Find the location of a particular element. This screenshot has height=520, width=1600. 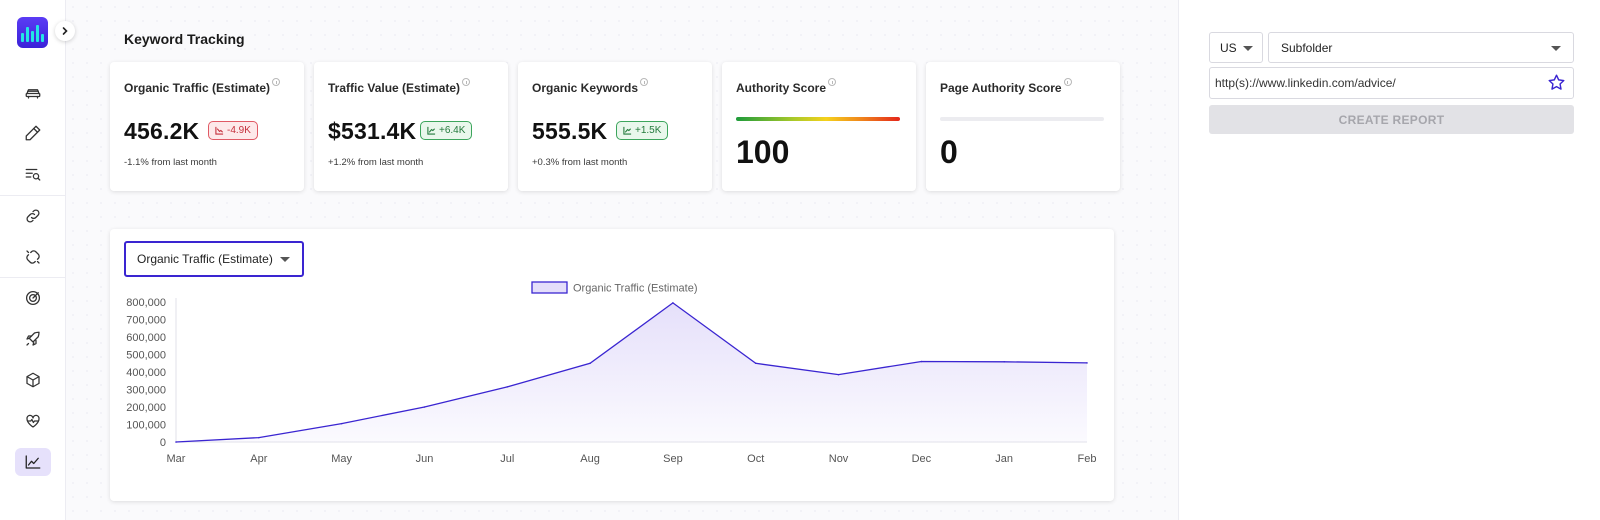

trend-chart-icon is located at coordinates (33, 462).